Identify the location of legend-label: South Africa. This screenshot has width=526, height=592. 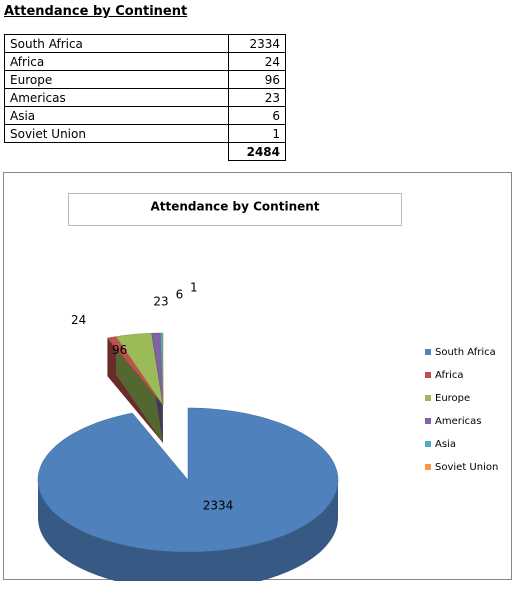
(465, 352).